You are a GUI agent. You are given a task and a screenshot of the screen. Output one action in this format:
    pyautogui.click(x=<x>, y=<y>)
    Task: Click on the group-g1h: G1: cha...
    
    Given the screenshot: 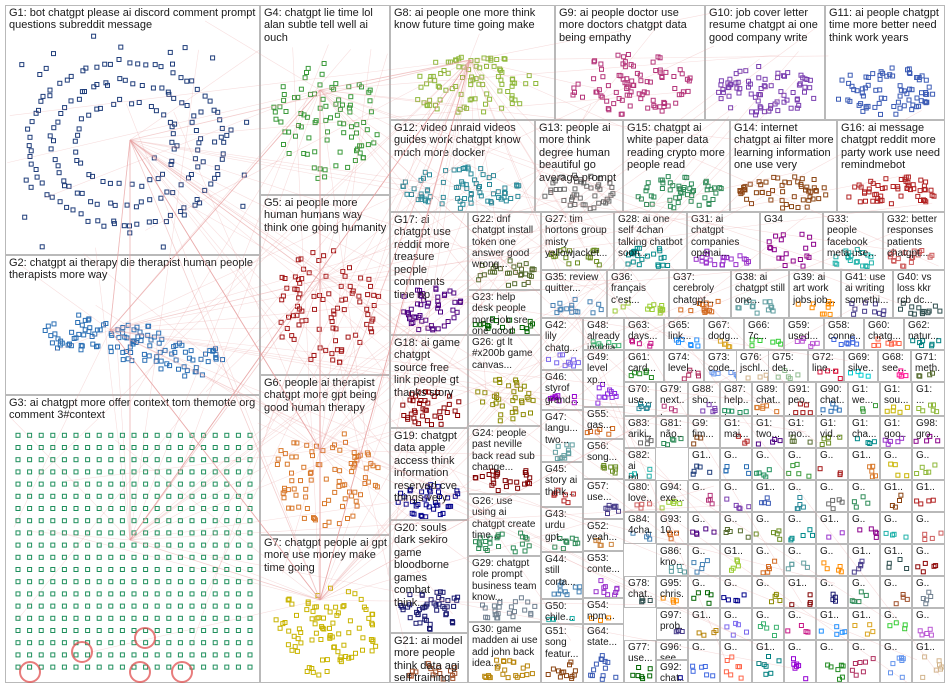 What is the action you would take?
    pyautogui.click(x=864, y=432)
    